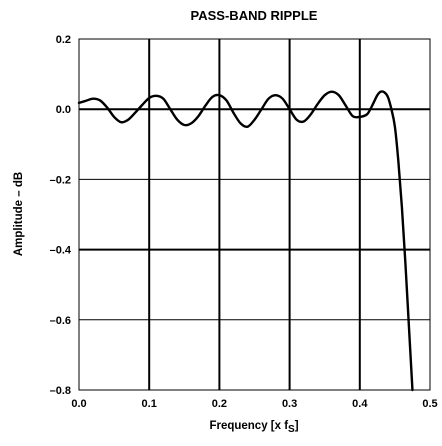  What do you see at coordinates (78, 404) in the screenshot?
I see `x-tick-label: 0.0` at bounding box center [78, 404].